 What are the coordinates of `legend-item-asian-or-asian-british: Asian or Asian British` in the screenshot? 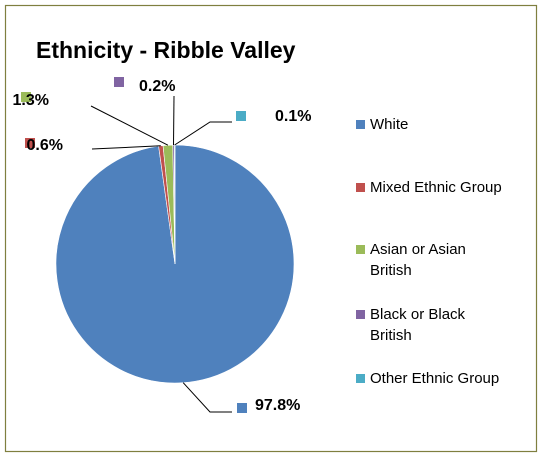 It's located at (411, 260).